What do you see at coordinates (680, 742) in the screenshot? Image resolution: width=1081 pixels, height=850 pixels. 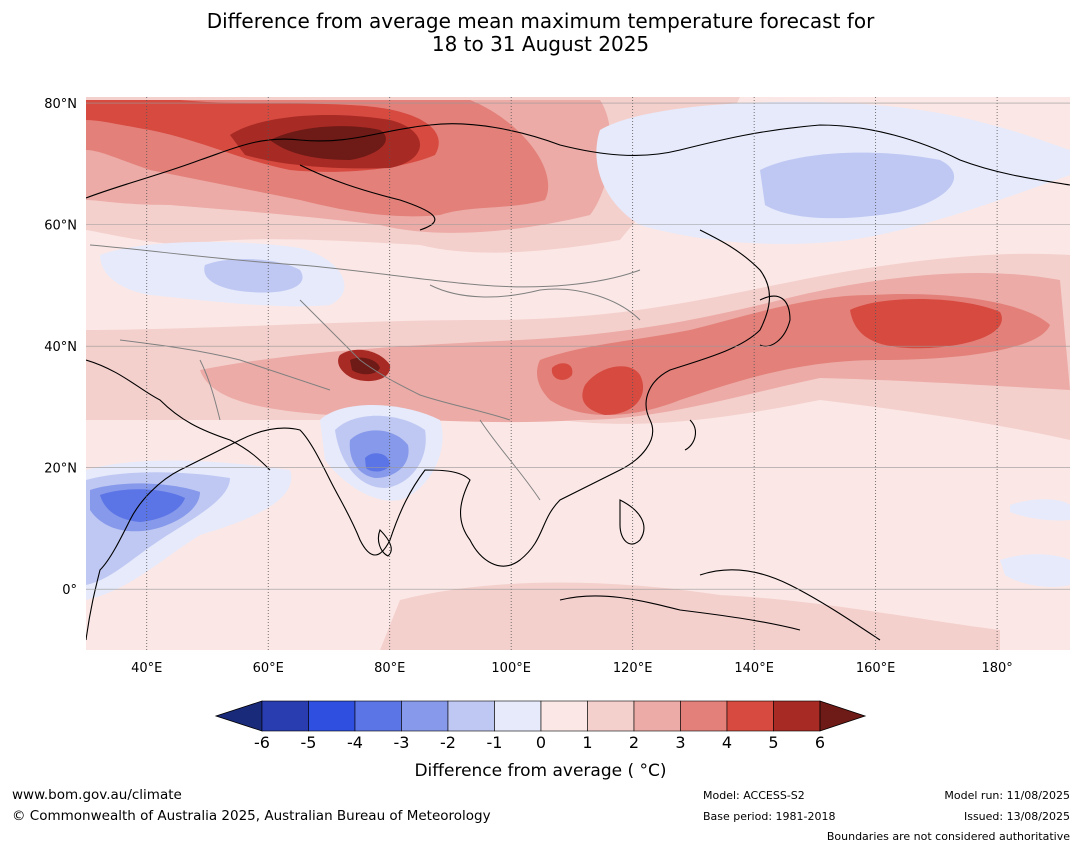 I see `colorbar-tick-label: 3` at bounding box center [680, 742].